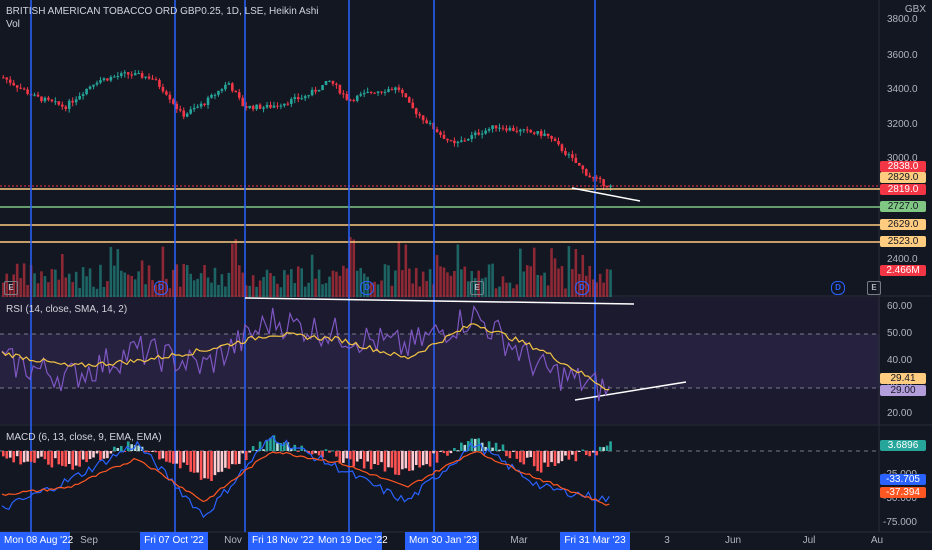 This screenshot has height=550, width=932. What do you see at coordinates (902, 19) in the screenshot?
I see `price-axis-tick: 3800.0` at bounding box center [902, 19].